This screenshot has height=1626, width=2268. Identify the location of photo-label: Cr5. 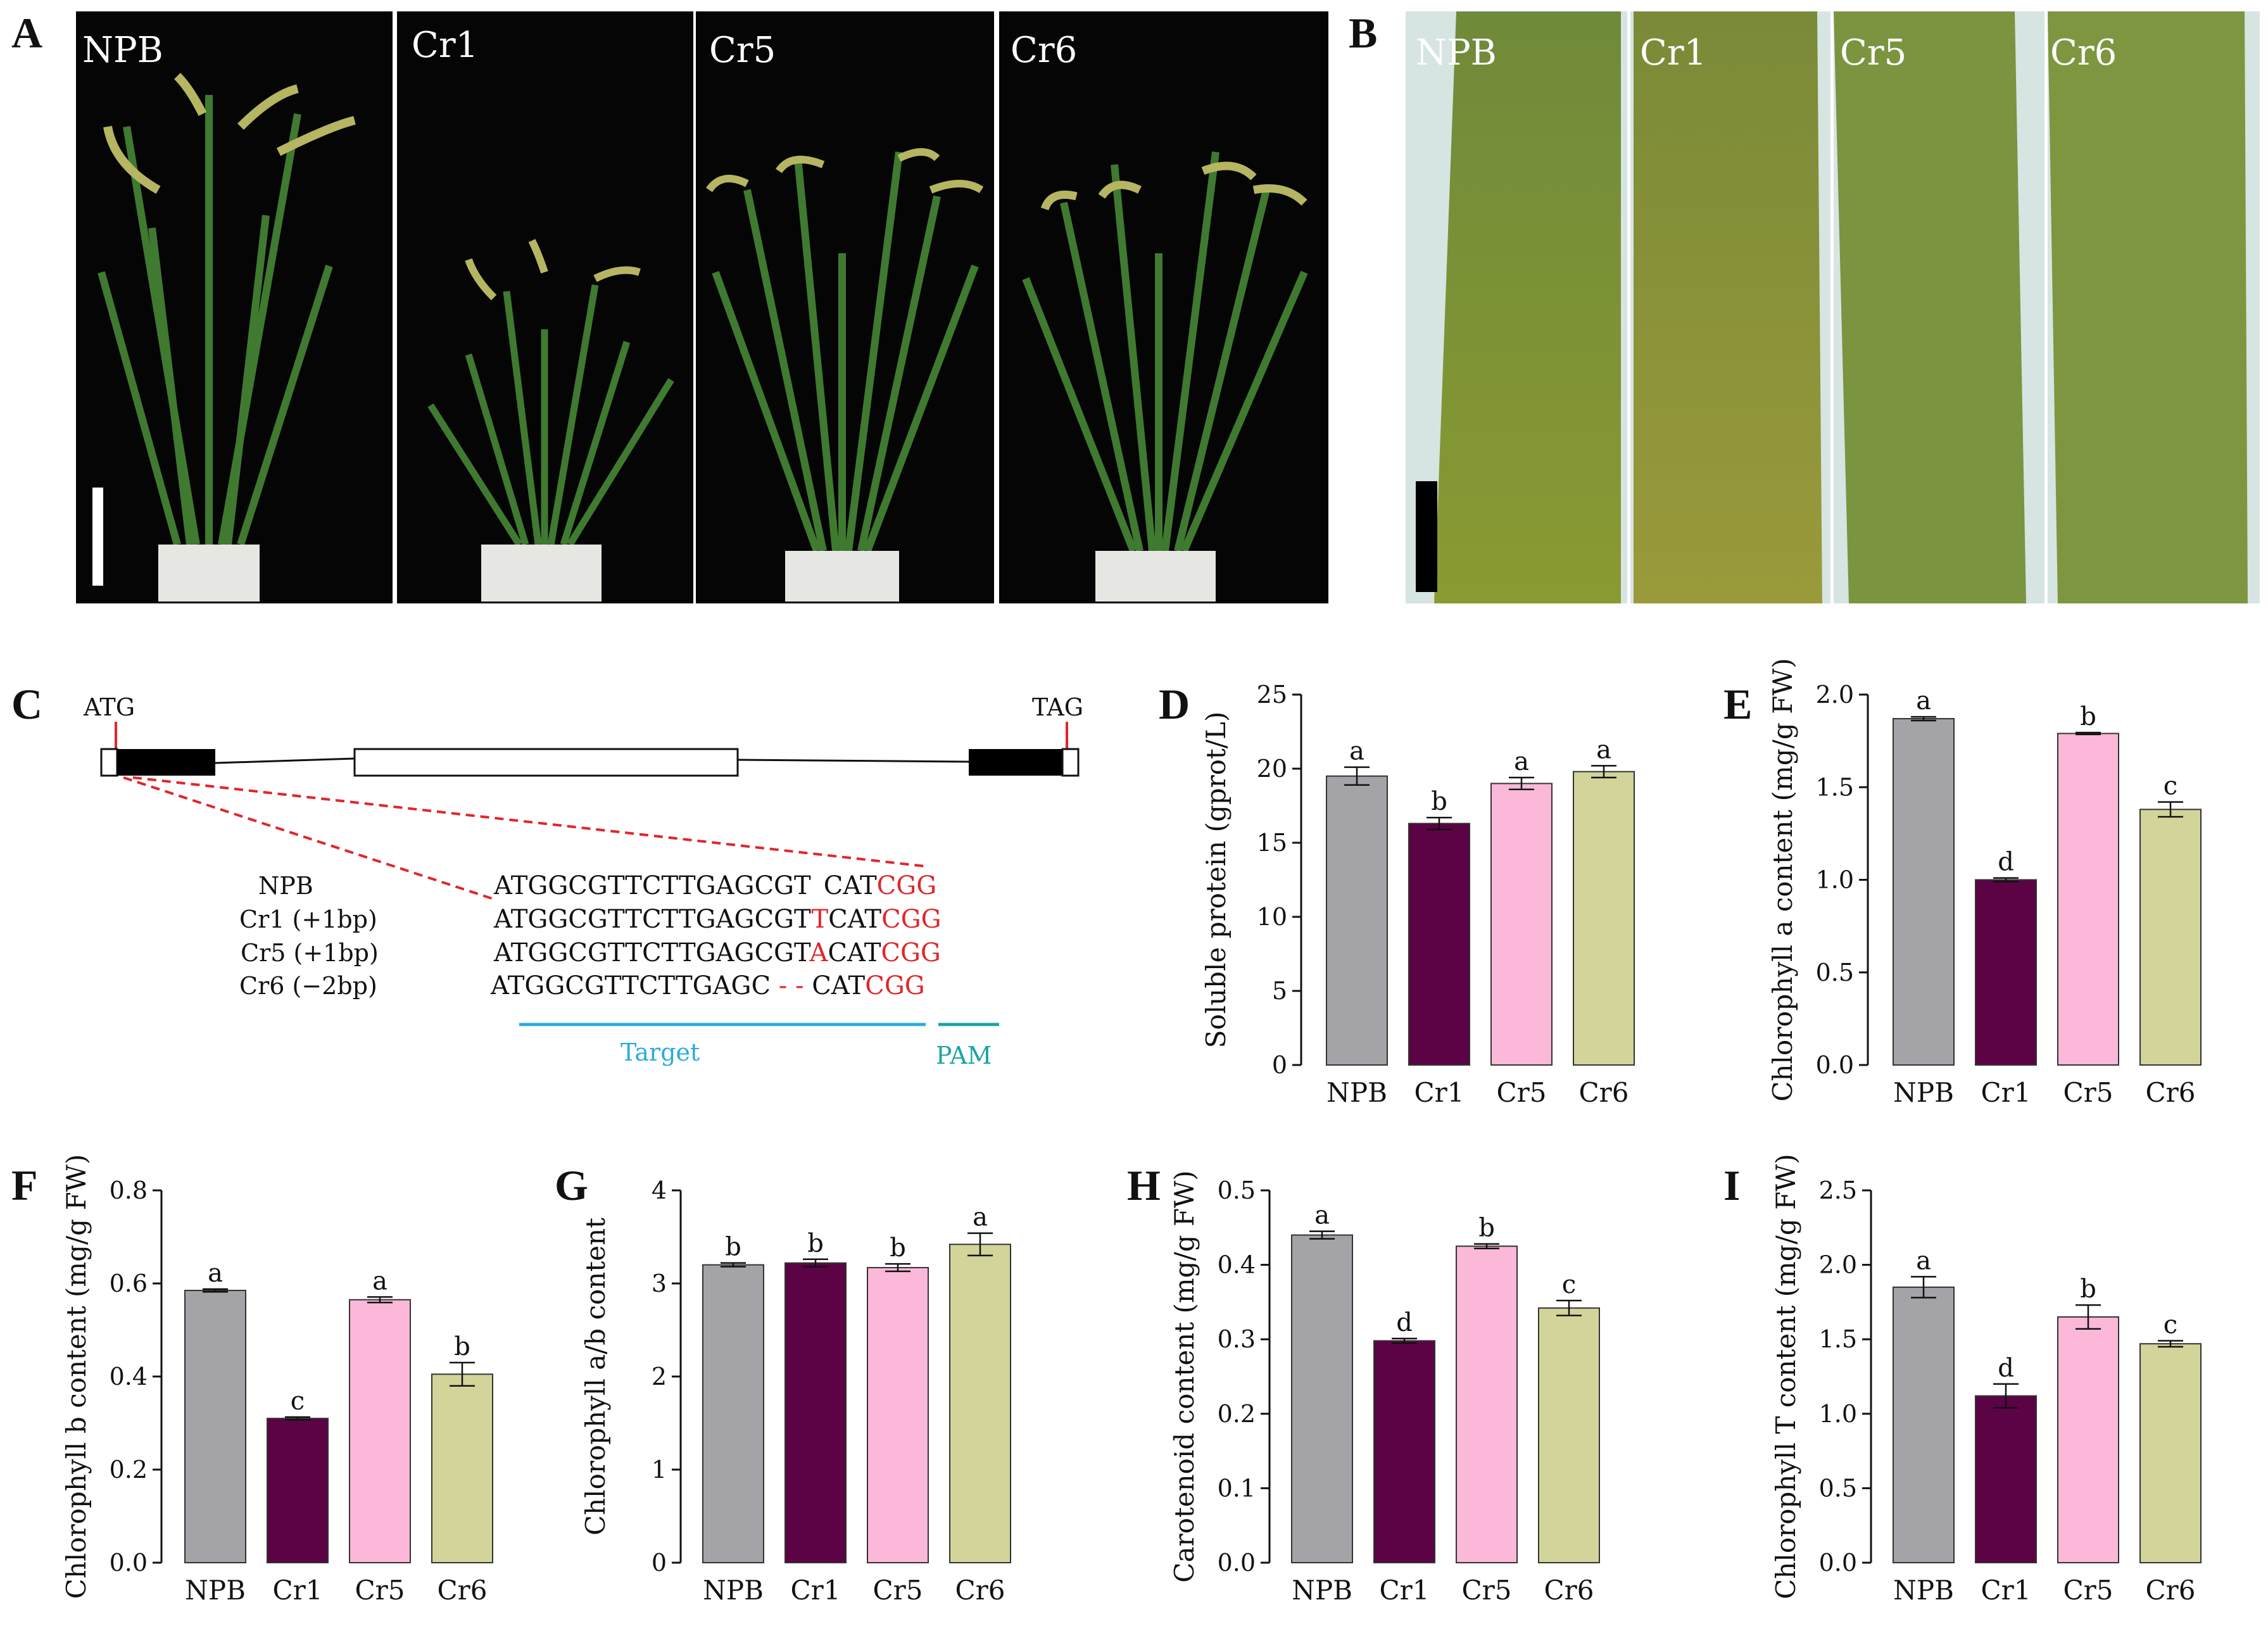
(742, 50).